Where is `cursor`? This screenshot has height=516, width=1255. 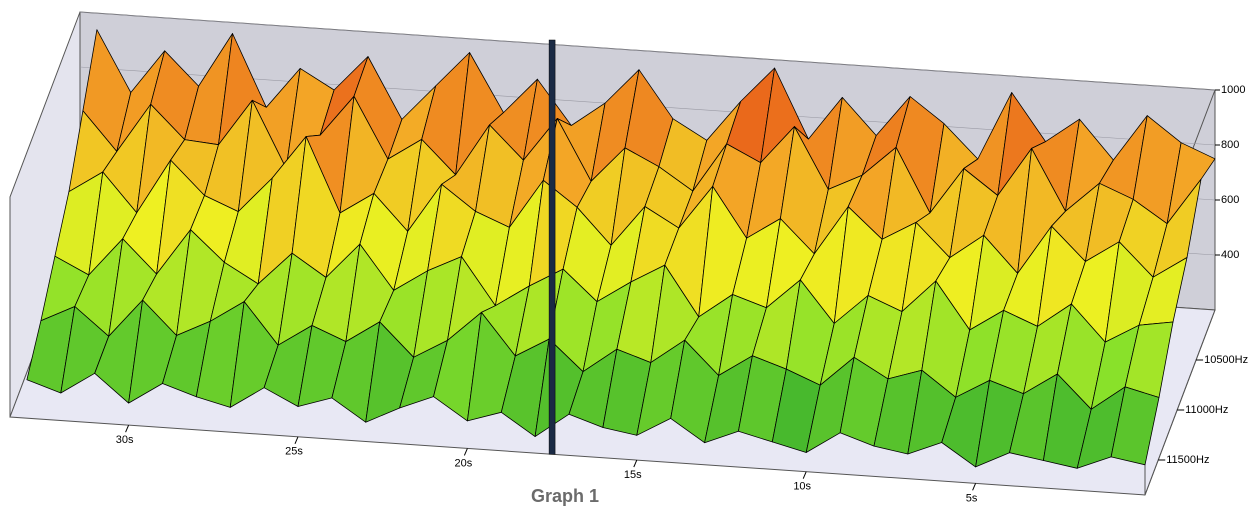 cursor is located at coordinates (552, 247).